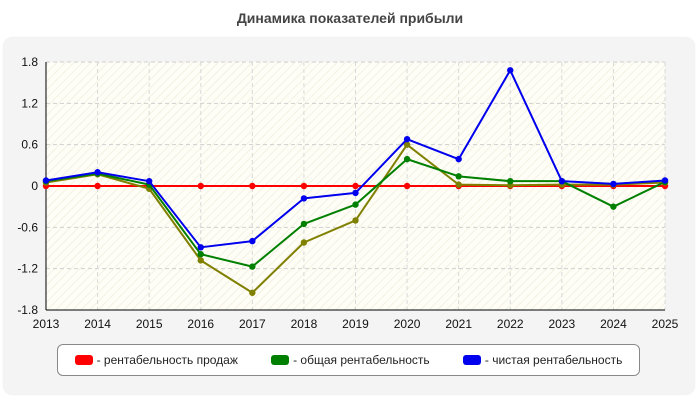 The height and width of the screenshot is (400, 700). I want to click on x-tick-label: 2019, so click(355, 324).